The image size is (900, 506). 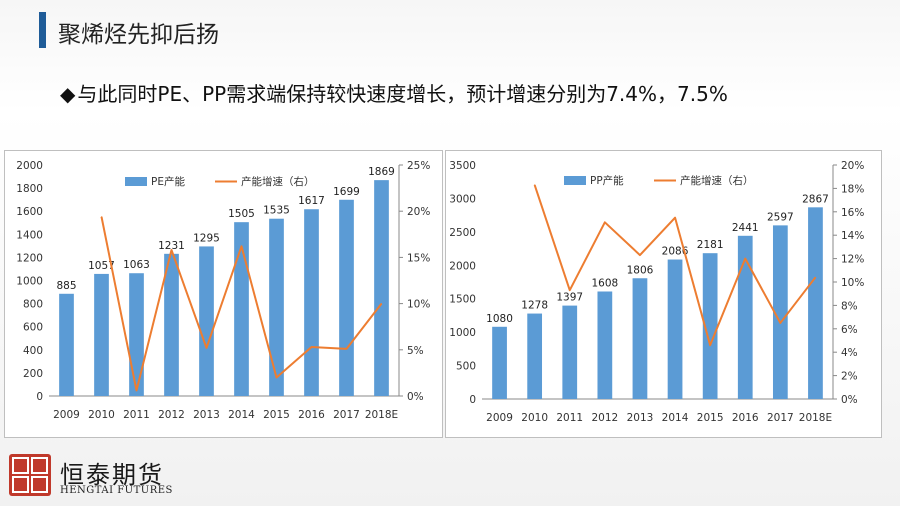 I want to click on right-y-tick-label: 15%, so click(x=418, y=258).